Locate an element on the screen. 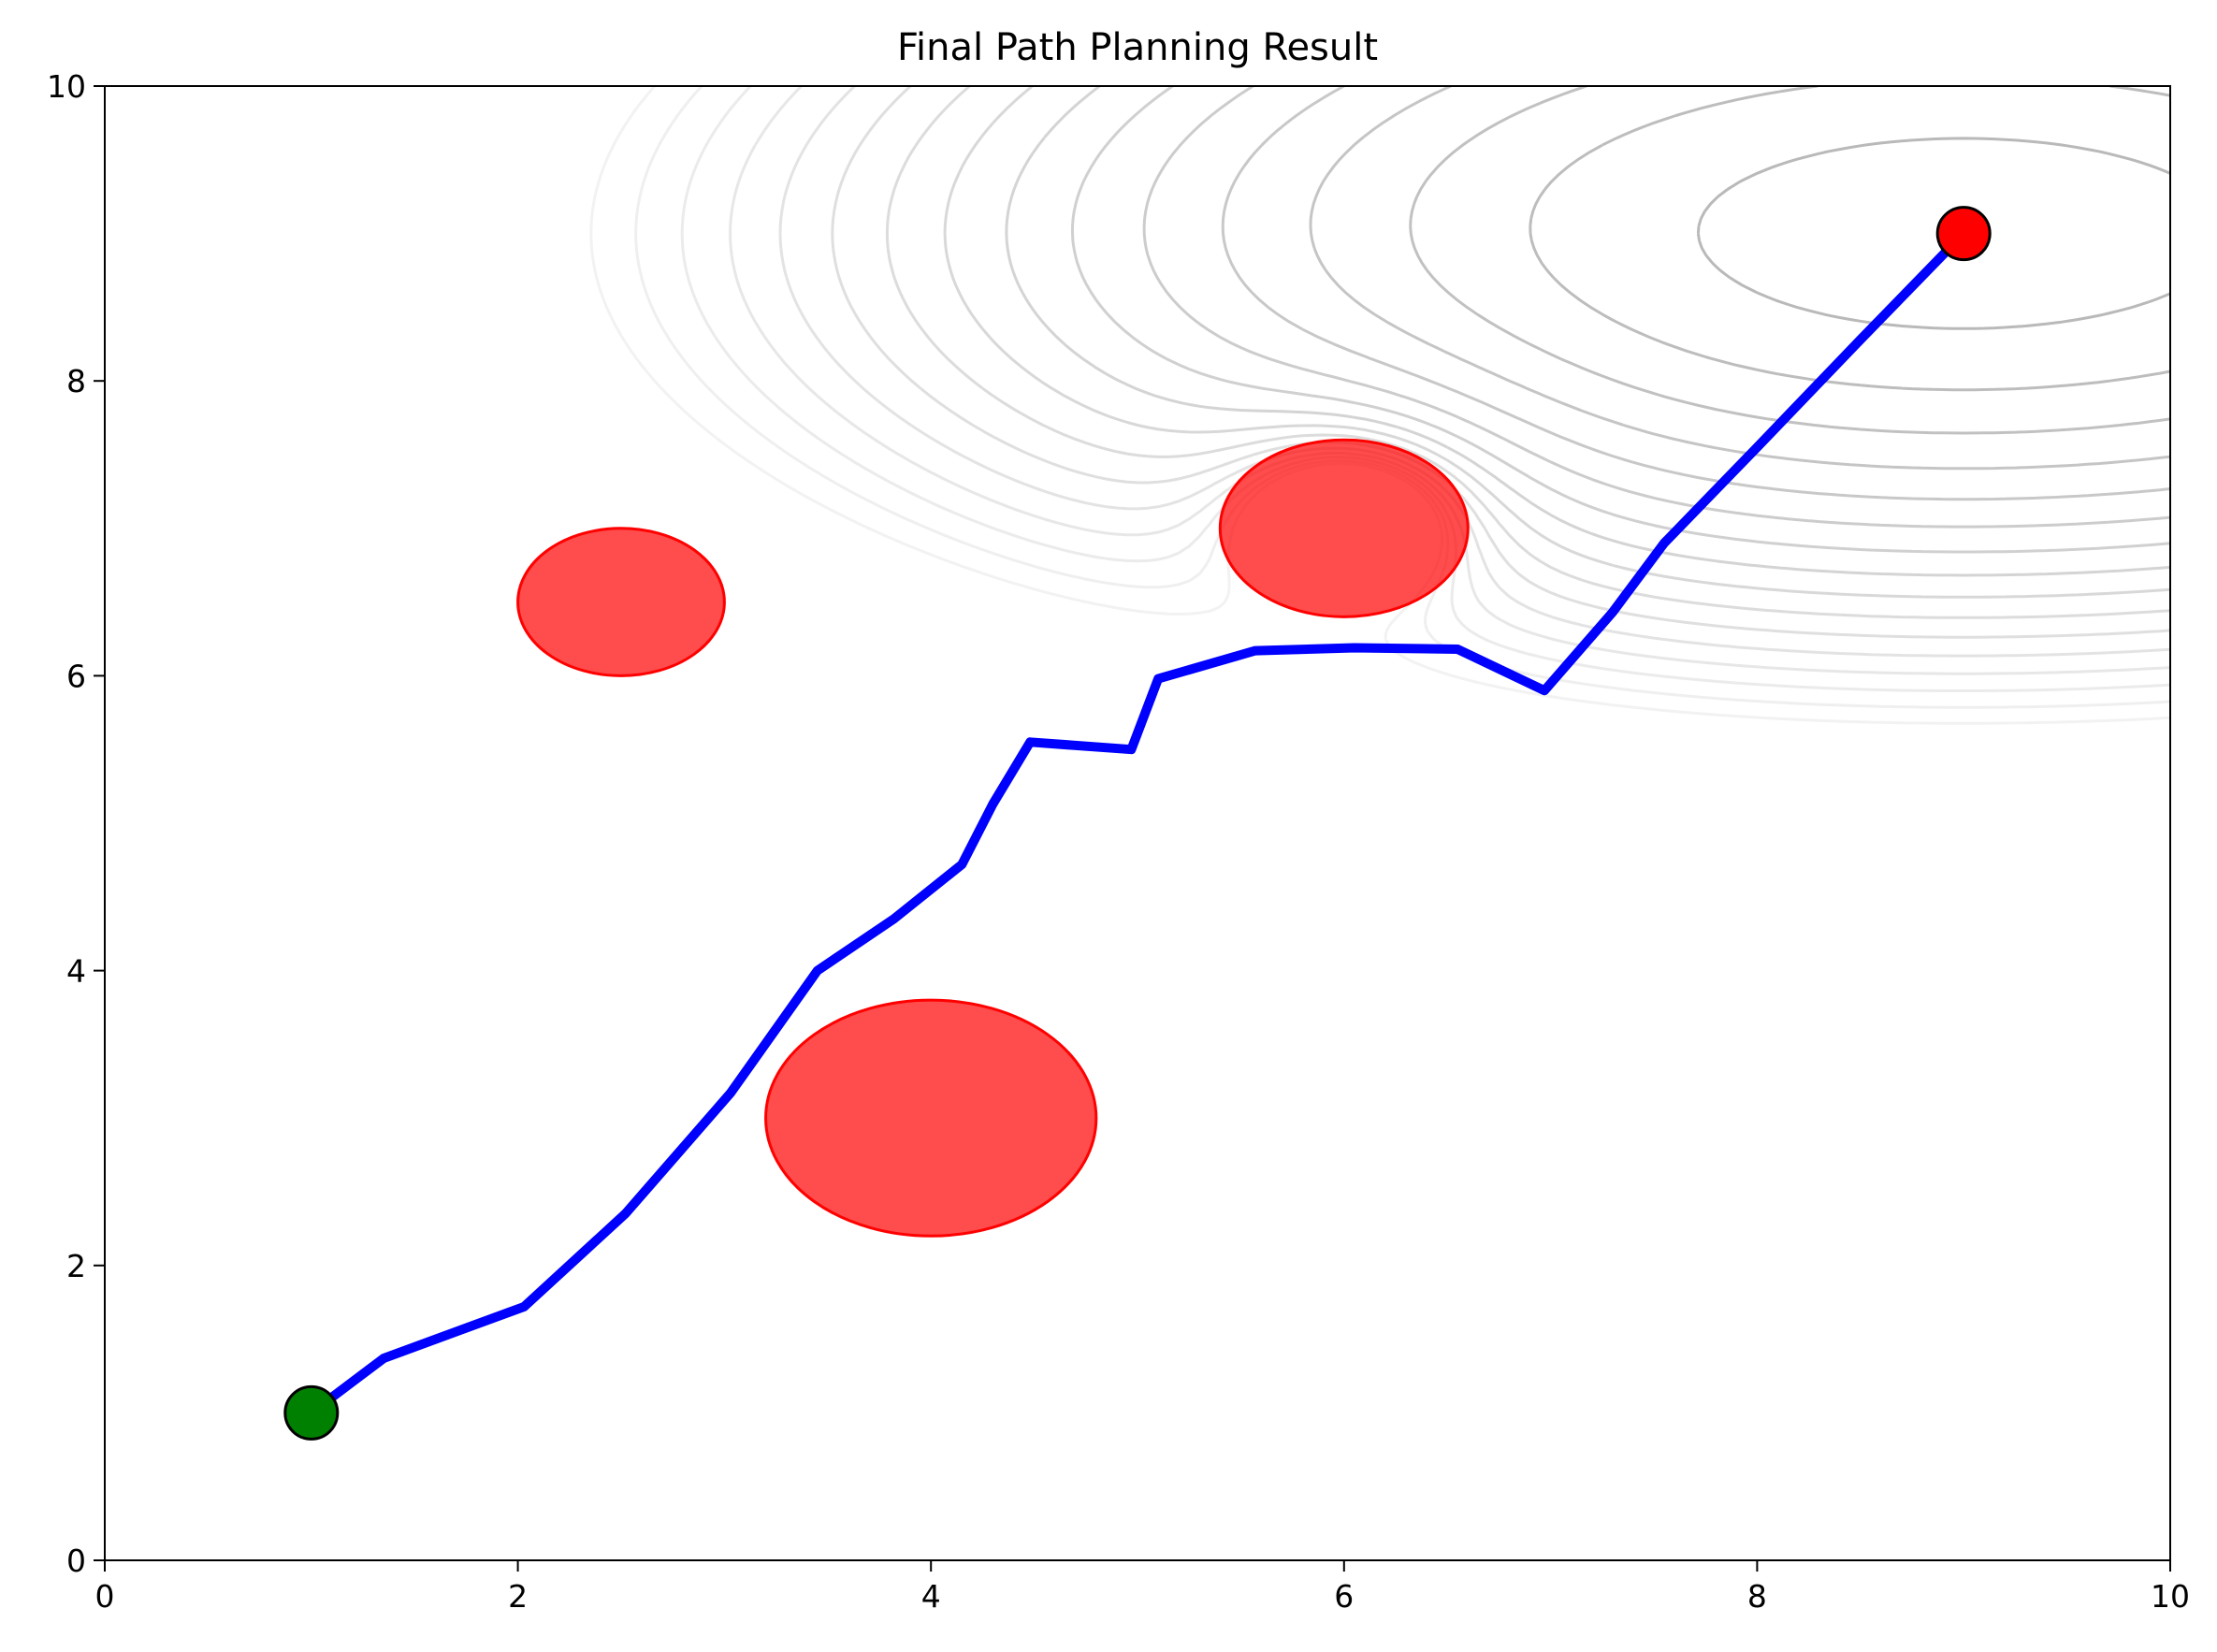  x-axis: 0 2 4 6 8 10 is located at coordinates (1142, 1587).